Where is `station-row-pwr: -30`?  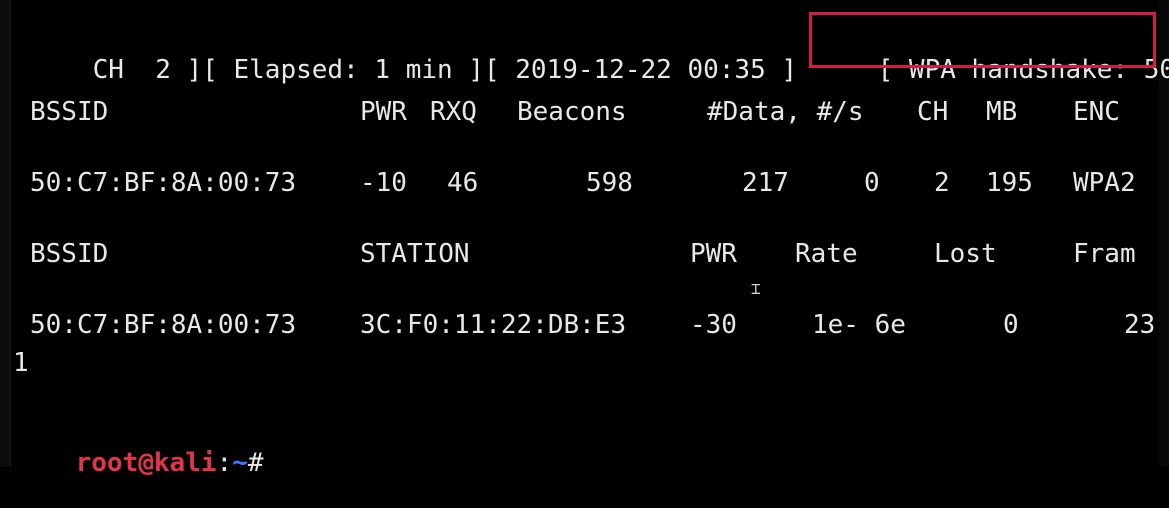
station-row-pwr: -30 is located at coordinates (713, 325).